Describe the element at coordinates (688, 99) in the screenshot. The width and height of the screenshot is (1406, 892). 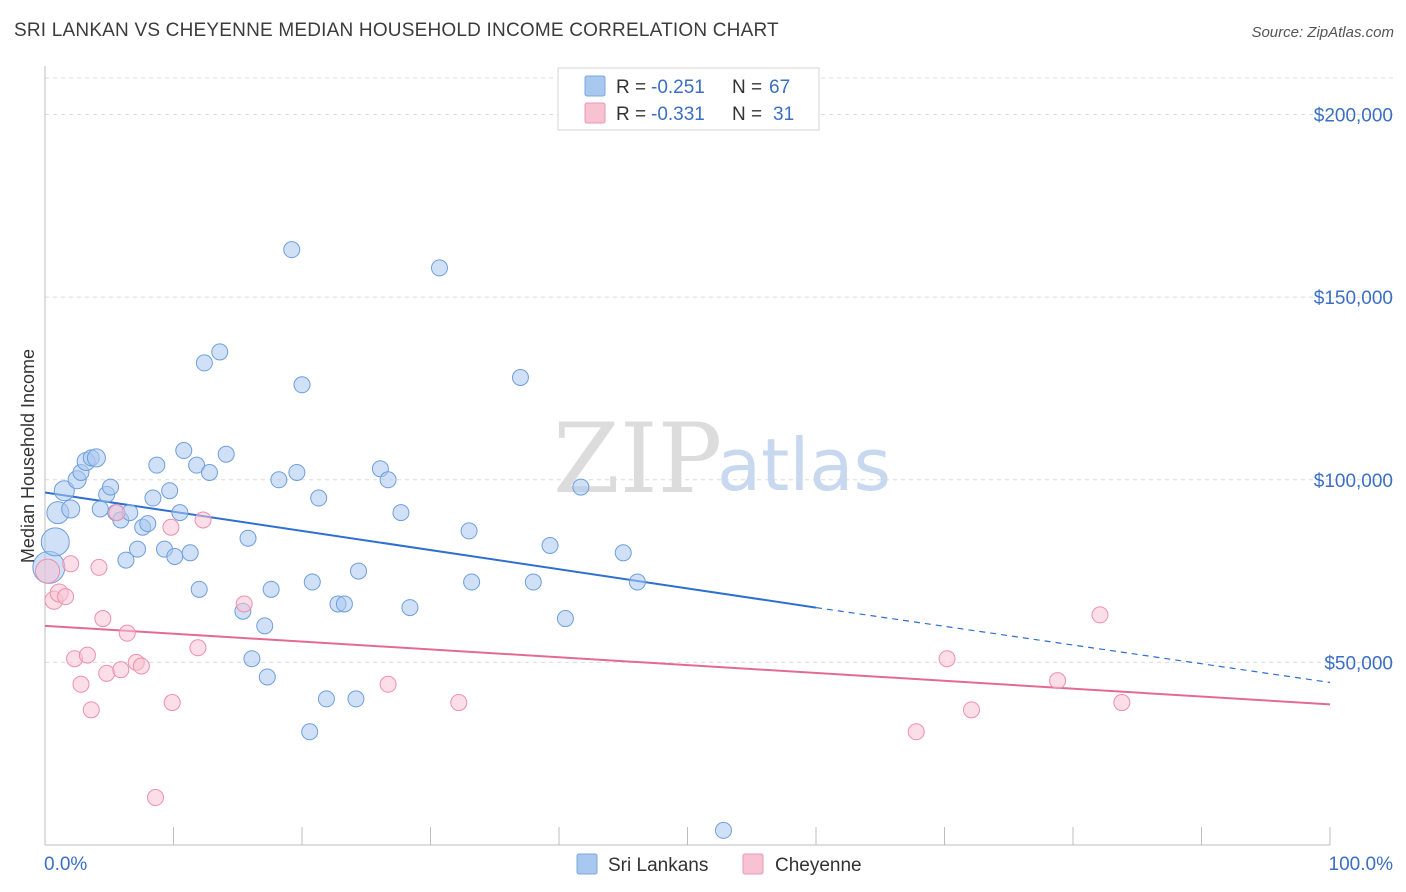
I see `legend: R = -0.251 N = 67 R = -0.331 N = 31` at that location.